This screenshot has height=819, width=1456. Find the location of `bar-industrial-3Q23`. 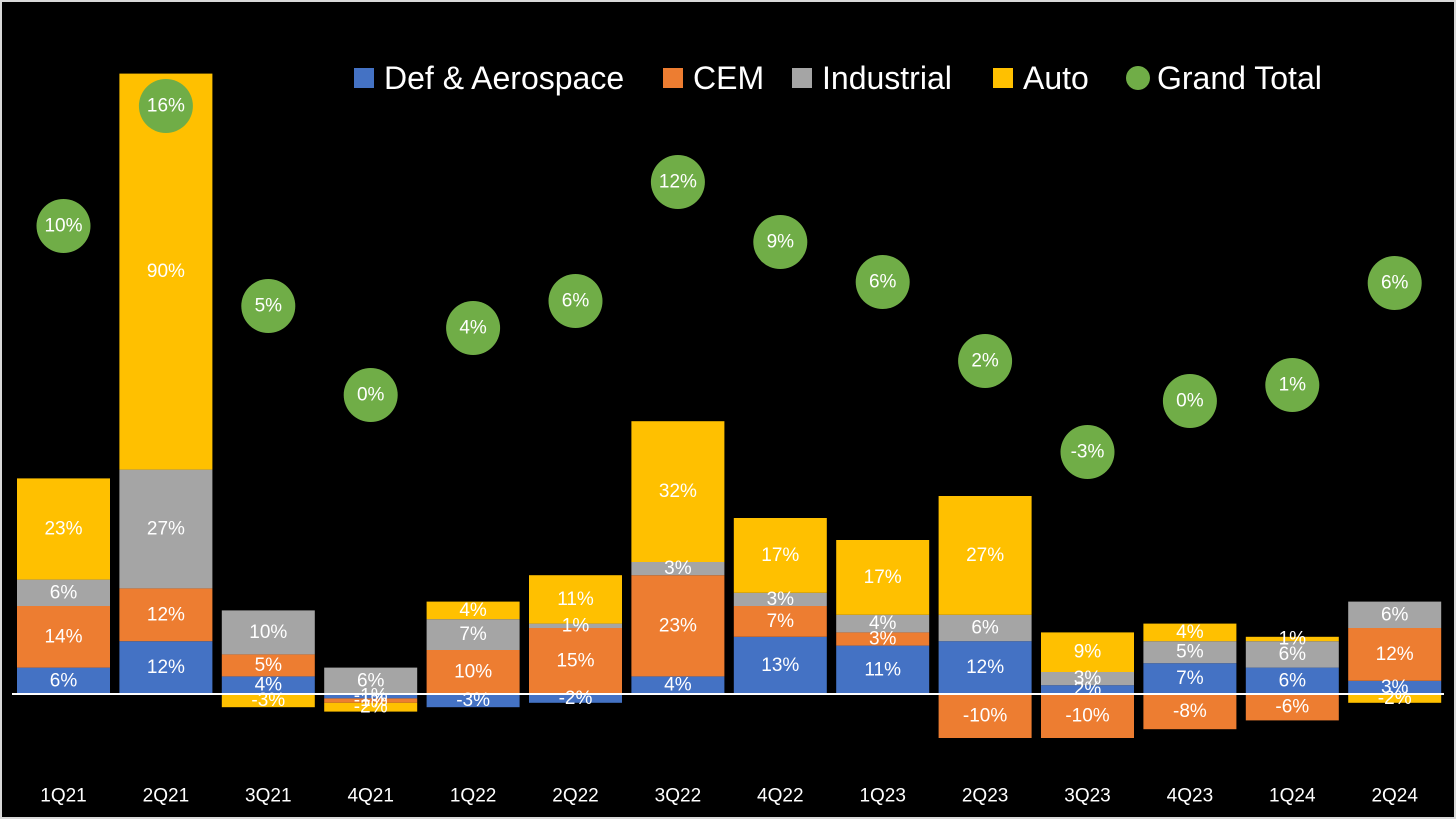

bar-industrial-3Q23 is located at coordinates (1087, 679).